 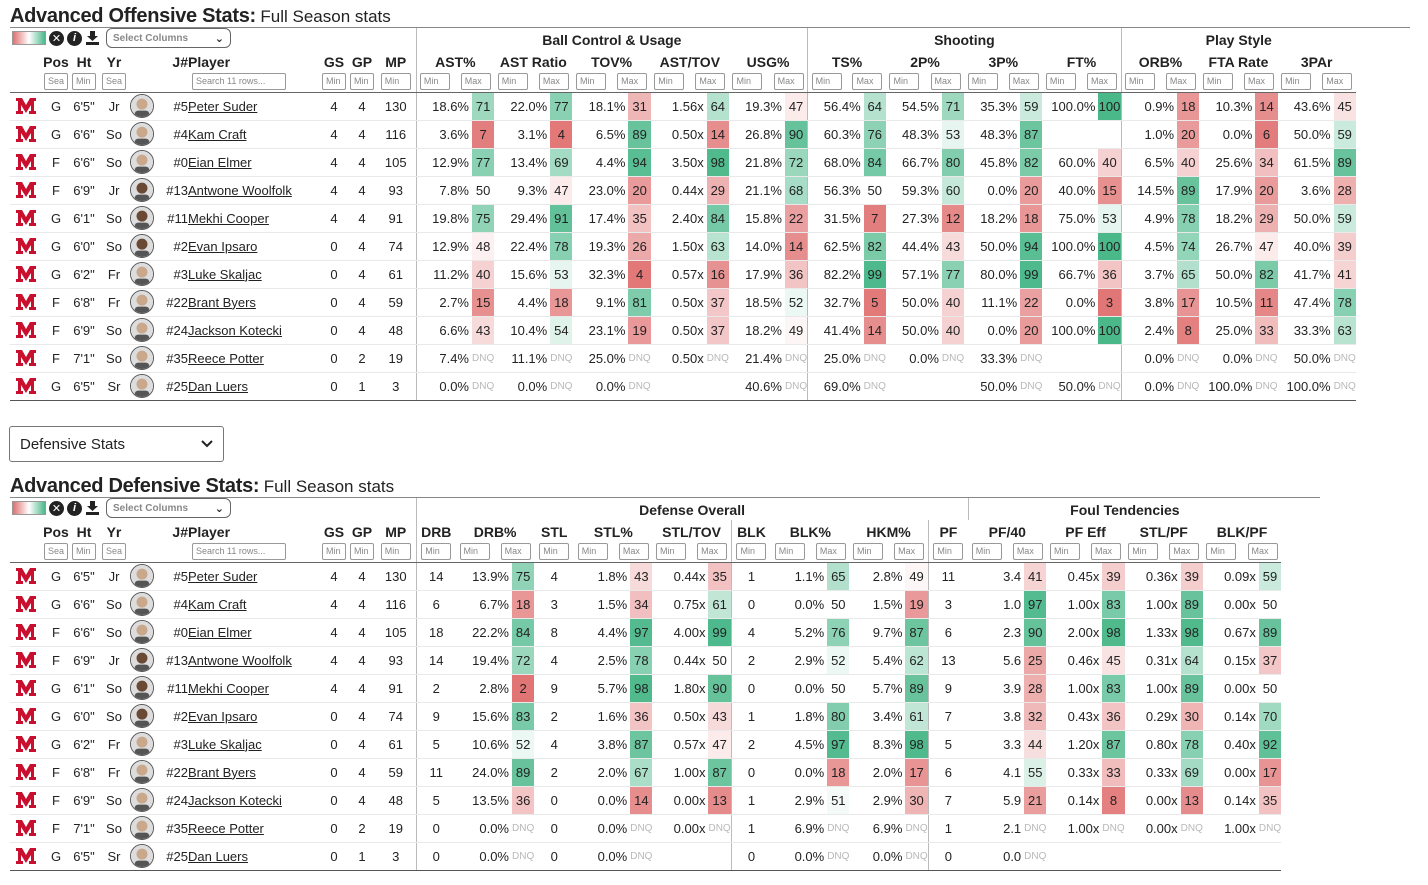 I want to click on defense-header-blk: BLK%, so click(x=810, y=530).